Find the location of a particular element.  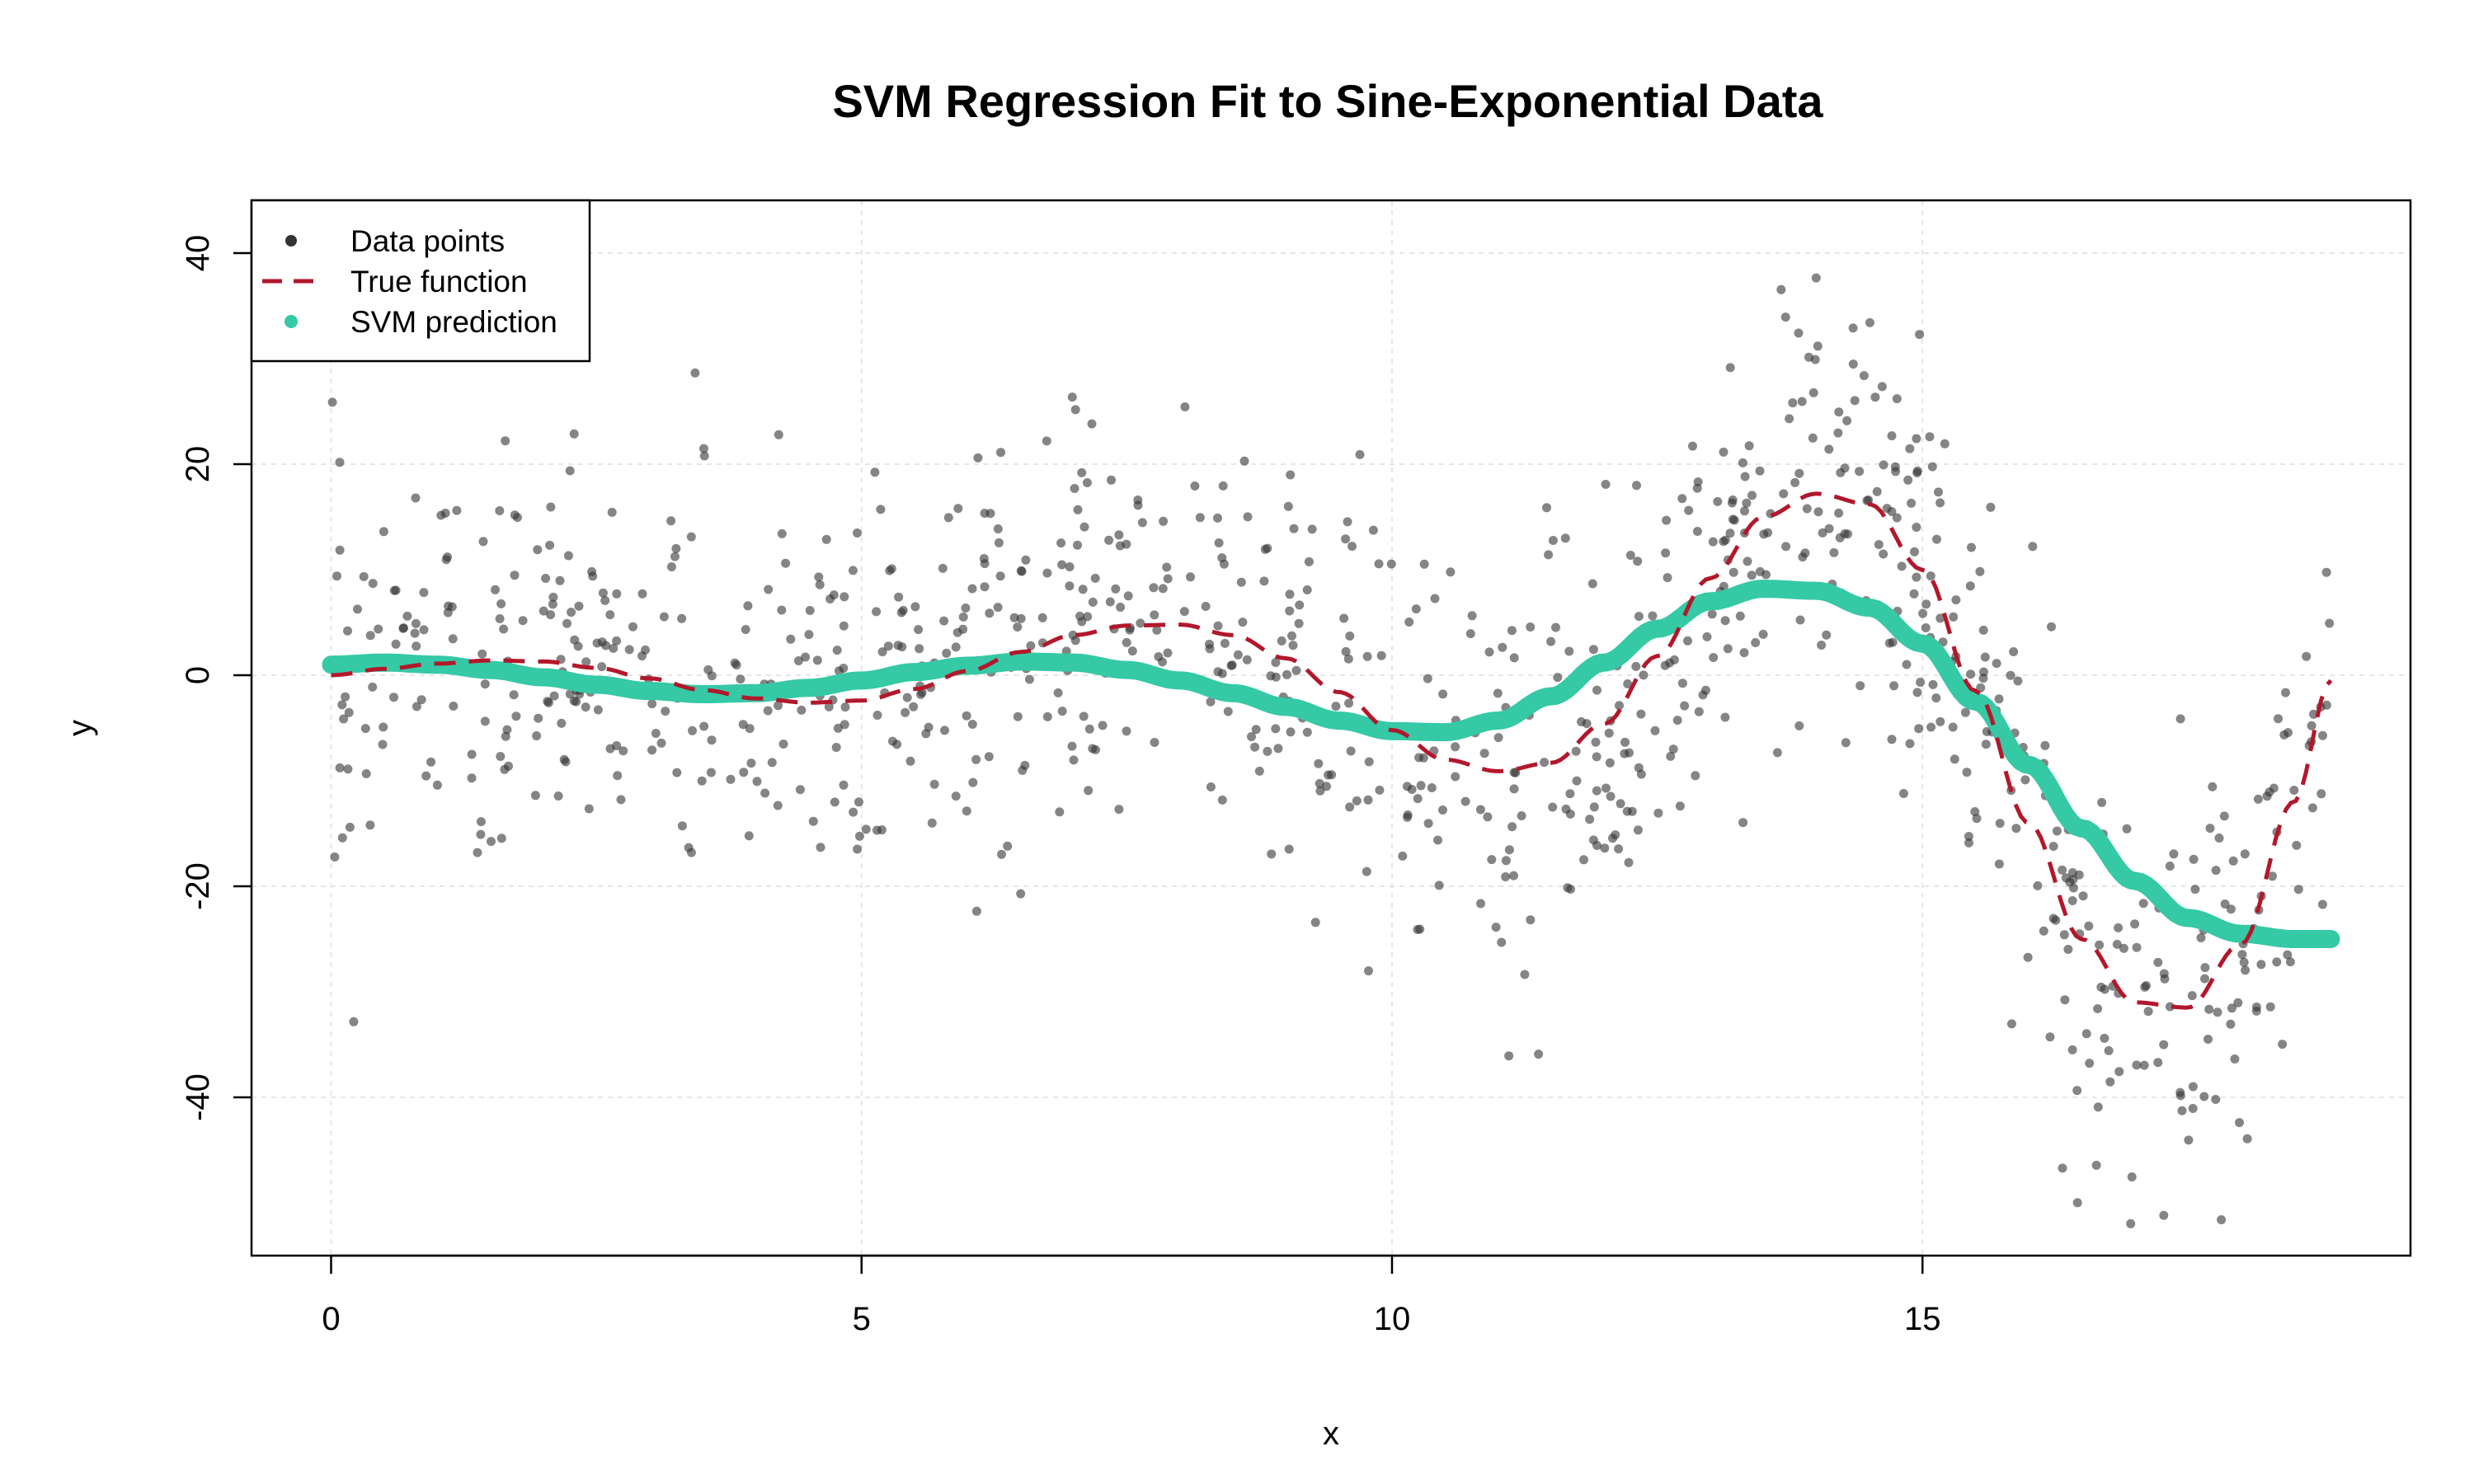

y-axis-label: y is located at coordinates (80, 728).